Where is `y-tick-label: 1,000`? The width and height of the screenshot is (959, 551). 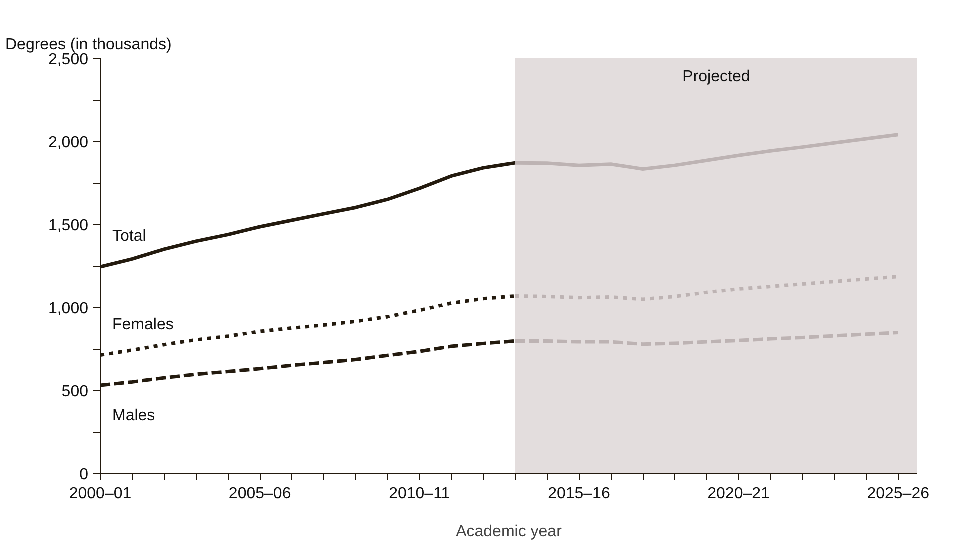 y-tick-label: 1,000 is located at coordinates (68, 309).